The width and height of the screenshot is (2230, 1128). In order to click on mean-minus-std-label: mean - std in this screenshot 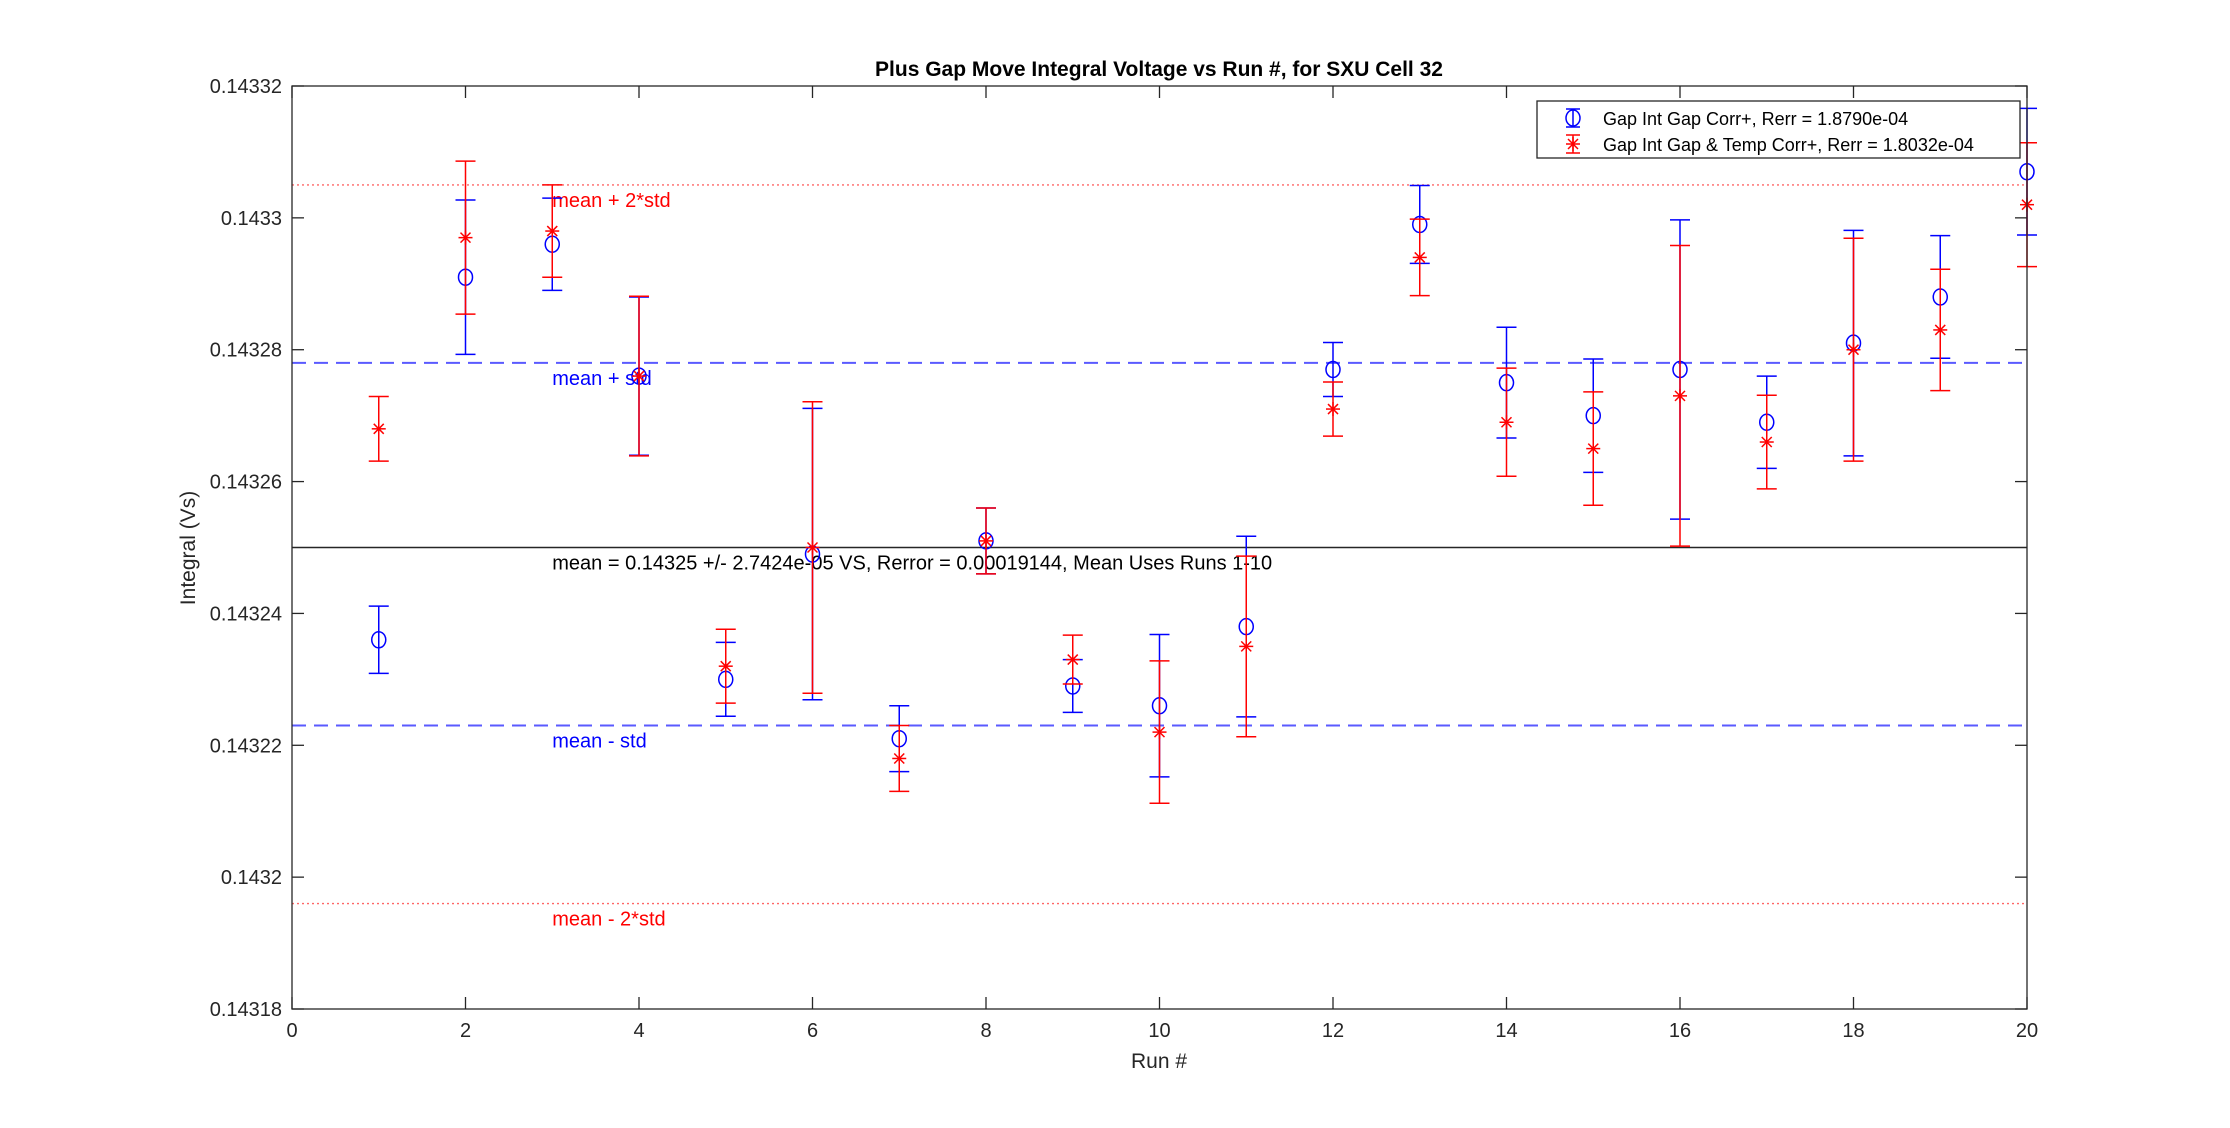, I will do `click(599, 742)`.